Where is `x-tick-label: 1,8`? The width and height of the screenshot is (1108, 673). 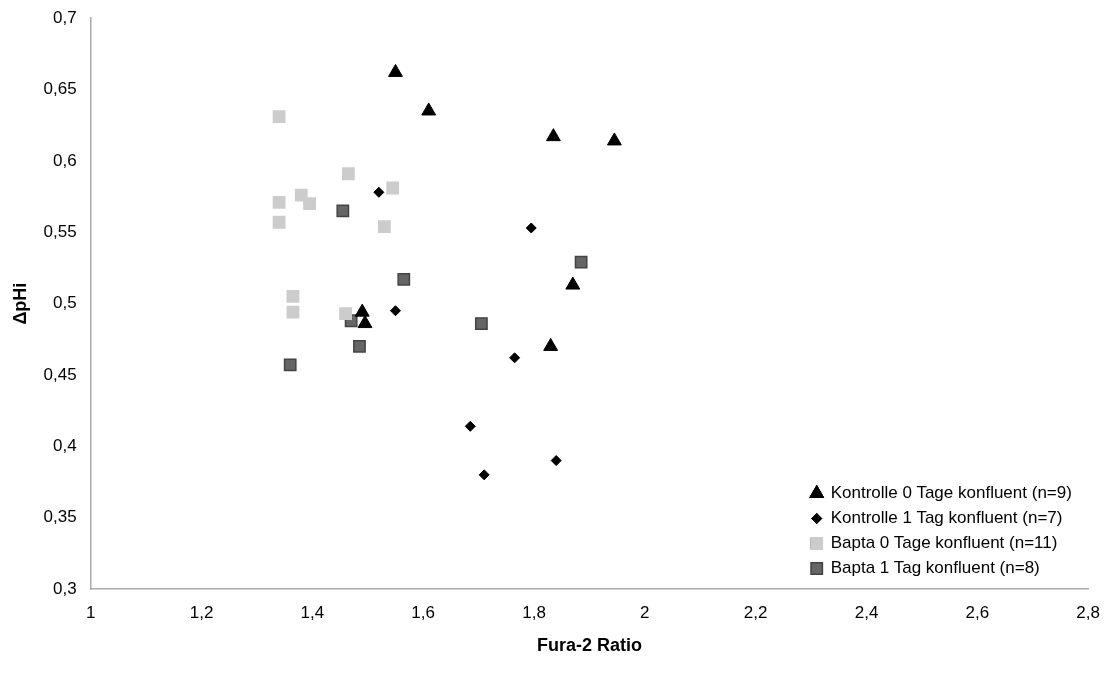
x-tick-label: 1,8 is located at coordinates (534, 612).